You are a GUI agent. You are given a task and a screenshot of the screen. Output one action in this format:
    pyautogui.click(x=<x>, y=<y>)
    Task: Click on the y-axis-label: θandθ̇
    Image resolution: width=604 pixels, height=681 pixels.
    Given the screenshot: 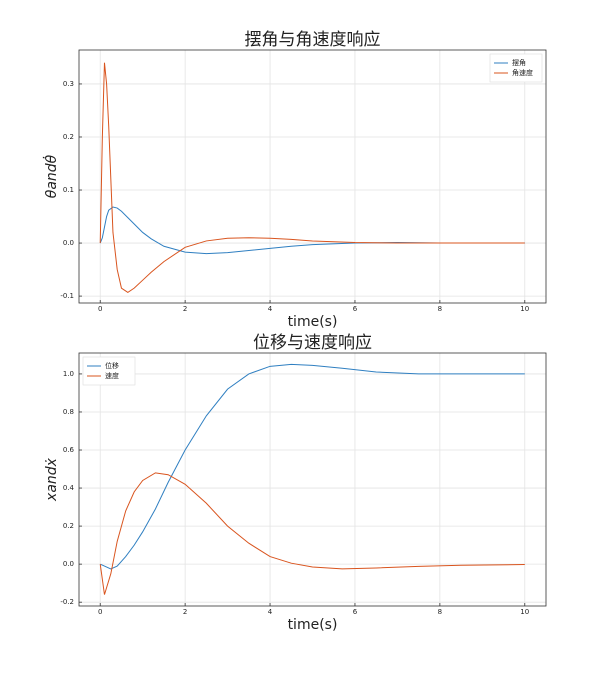 What is the action you would take?
    pyautogui.click(x=51, y=176)
    